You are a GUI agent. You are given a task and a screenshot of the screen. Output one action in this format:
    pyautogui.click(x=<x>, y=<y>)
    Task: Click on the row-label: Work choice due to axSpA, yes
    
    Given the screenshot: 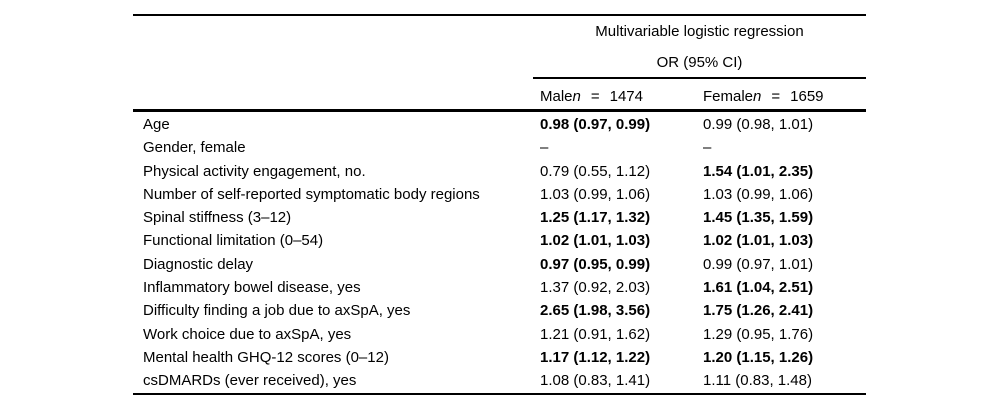 What is the action you would take?
    pyautogui.click(x=247, y=334)
    